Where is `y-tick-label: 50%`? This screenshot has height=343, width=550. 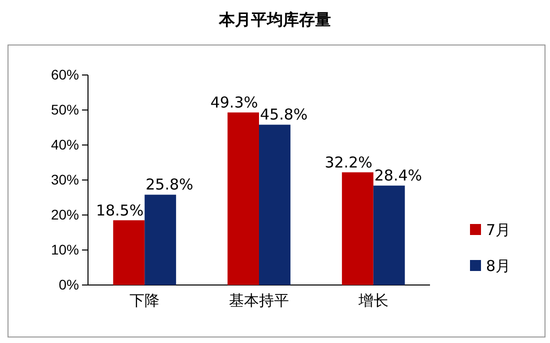
y-tick-label: 50% is located at coordinates (64, 109).